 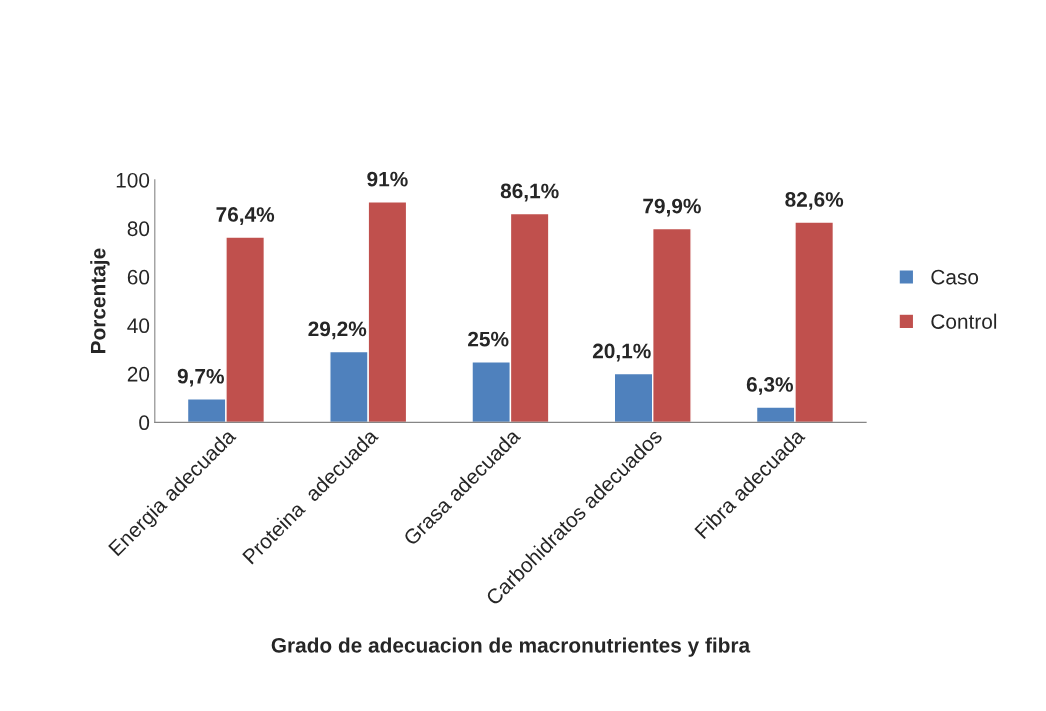 What do you see at coordinates (964, 321) in the screenshot?
I see `legend-label: Control` at bounding box center [964, 321].